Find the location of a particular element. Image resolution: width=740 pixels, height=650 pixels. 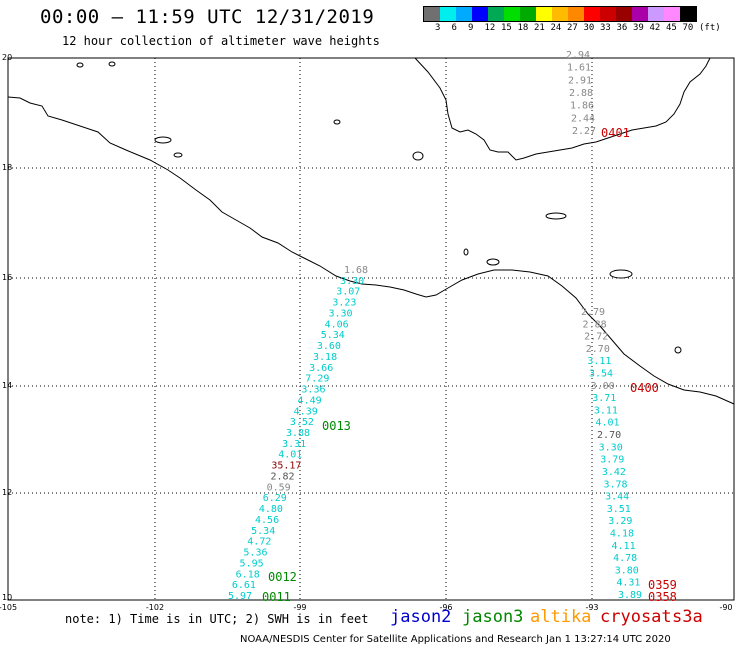

legend-label: 33 is located at coordinates (605, 28).